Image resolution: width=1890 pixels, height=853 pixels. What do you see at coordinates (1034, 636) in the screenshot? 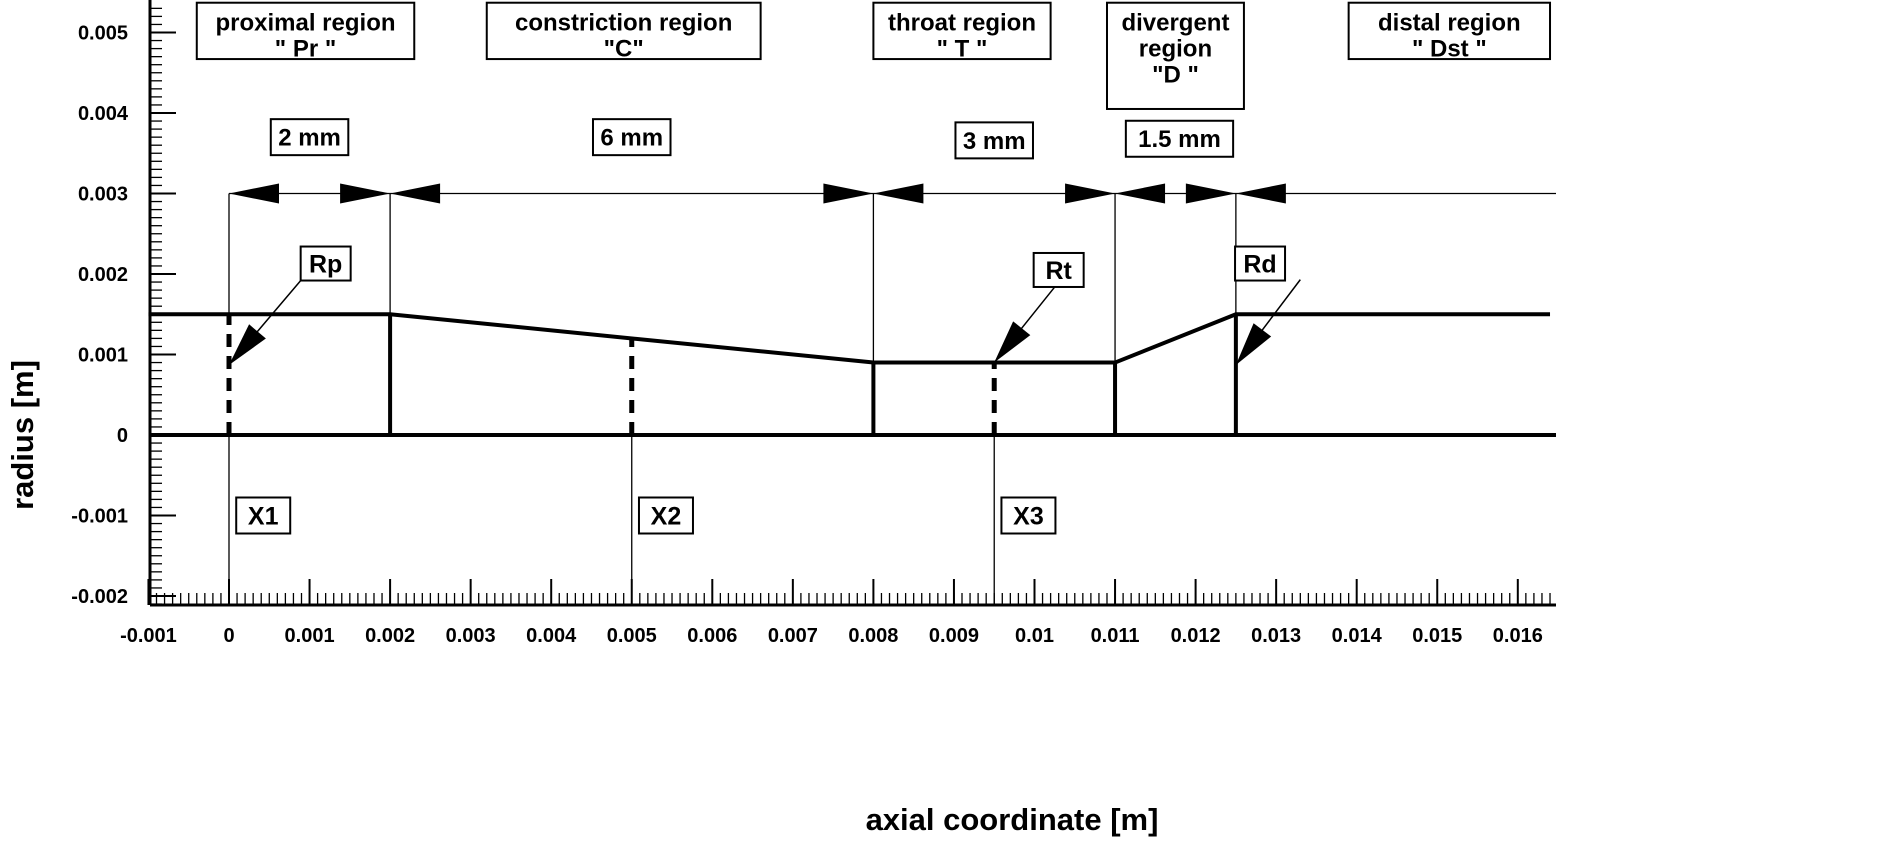
I see `x-tick-label: 0.01` at bounding box center [1034, 636].